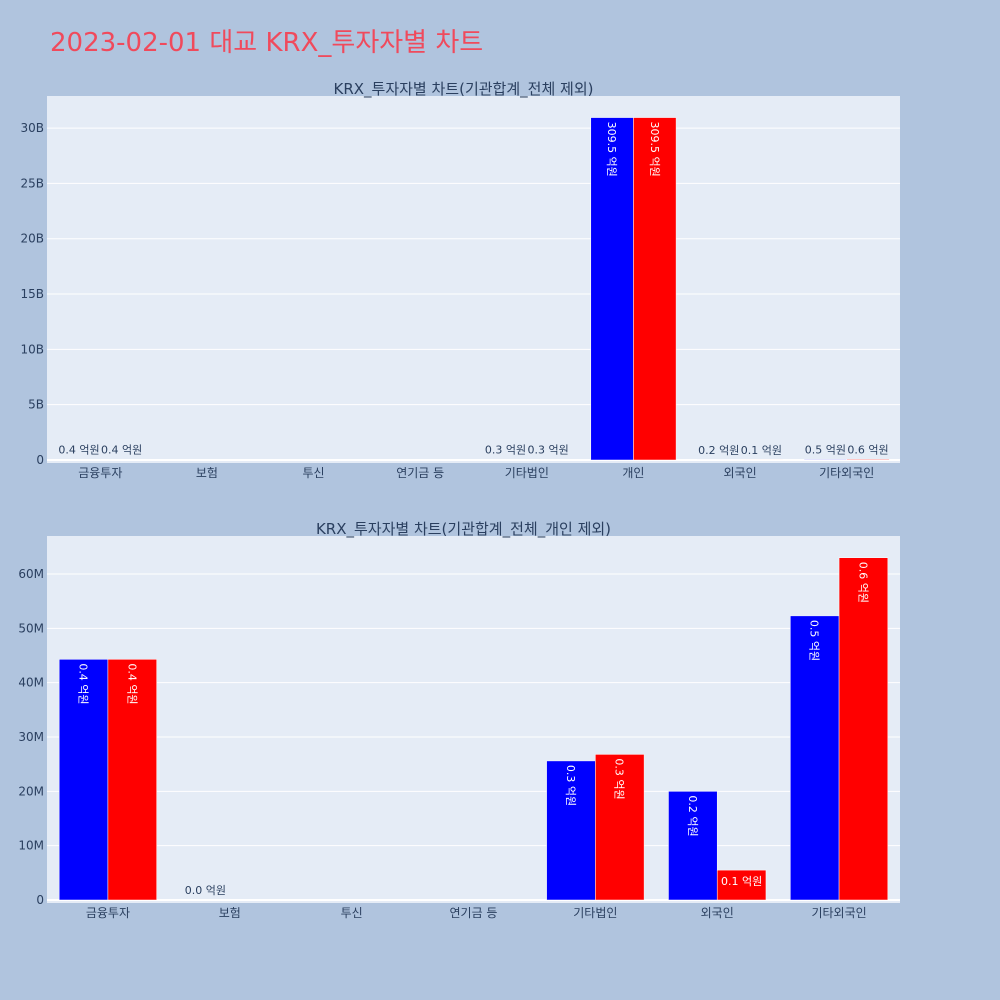  I want to click on y-tick-label: 10B, so click(32, 349).